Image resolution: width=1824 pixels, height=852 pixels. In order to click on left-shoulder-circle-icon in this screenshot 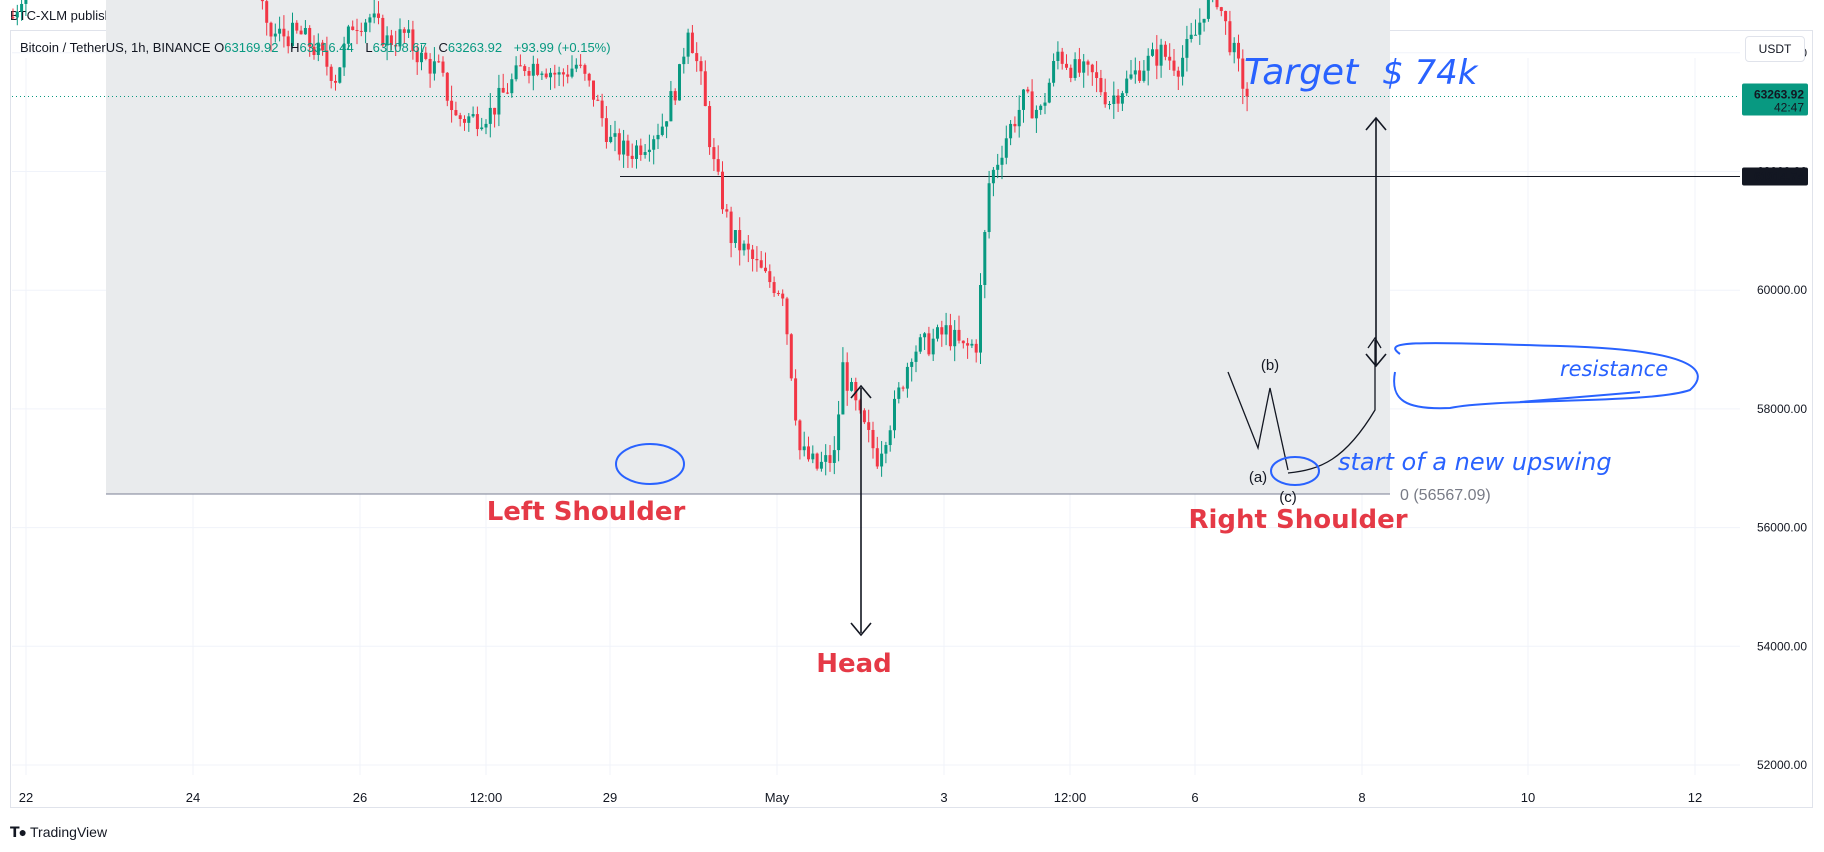, I will do `click(650, 464)`.